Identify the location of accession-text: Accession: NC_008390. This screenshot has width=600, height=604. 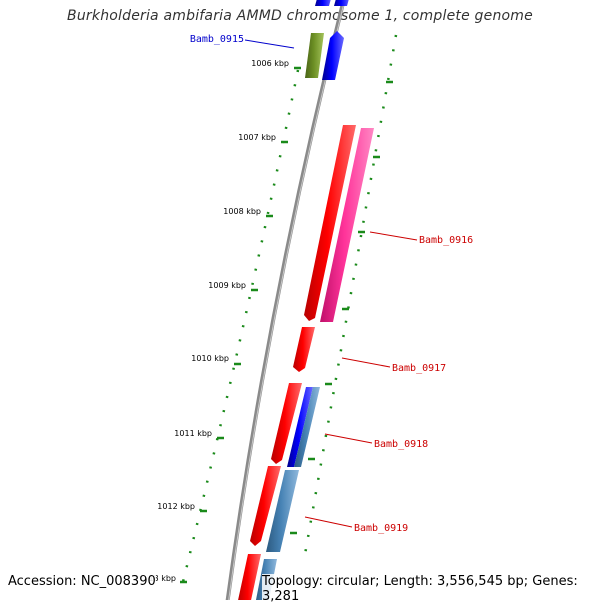
(82, 581).